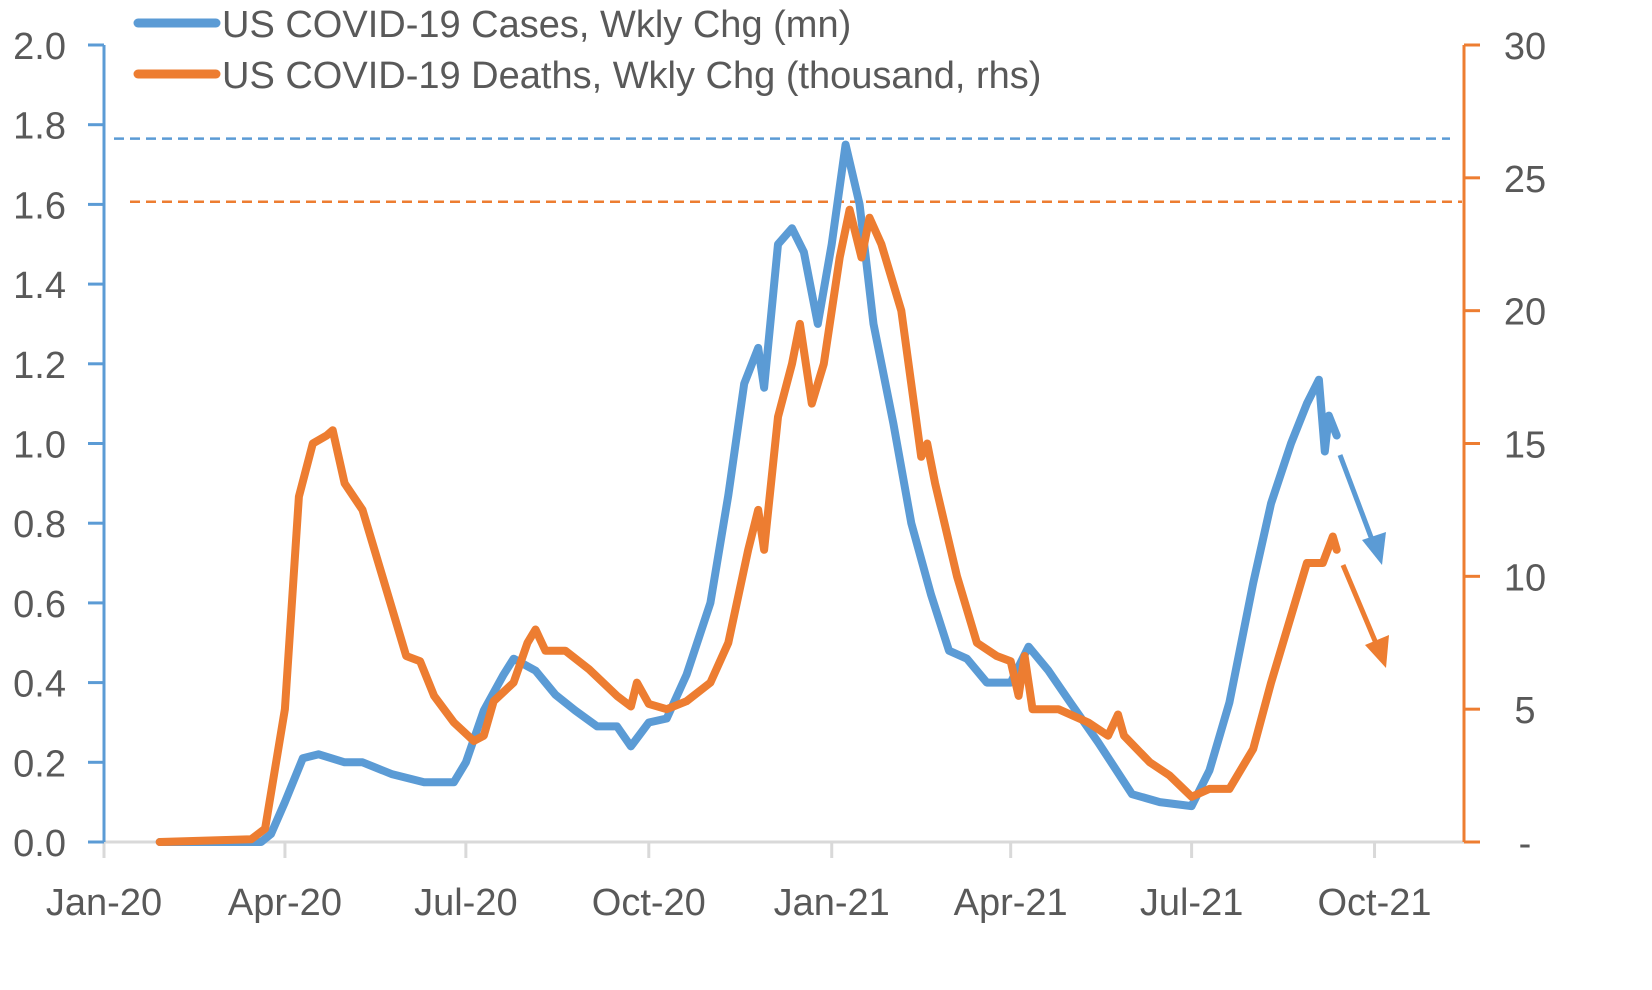 This screenshot has width=1652, height=990. I want to click on right-y-tick-label: 25, so click(1525, 180).